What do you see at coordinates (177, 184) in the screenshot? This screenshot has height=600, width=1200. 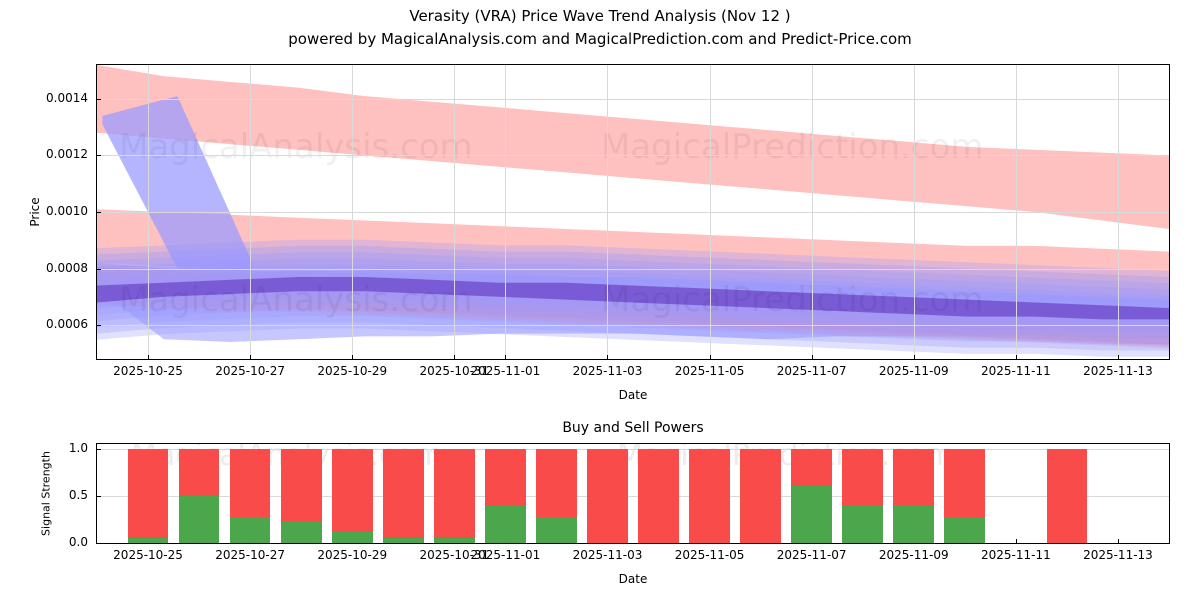 I see `price-band-descending-blue-wedge` at bounding box center [177, 184].